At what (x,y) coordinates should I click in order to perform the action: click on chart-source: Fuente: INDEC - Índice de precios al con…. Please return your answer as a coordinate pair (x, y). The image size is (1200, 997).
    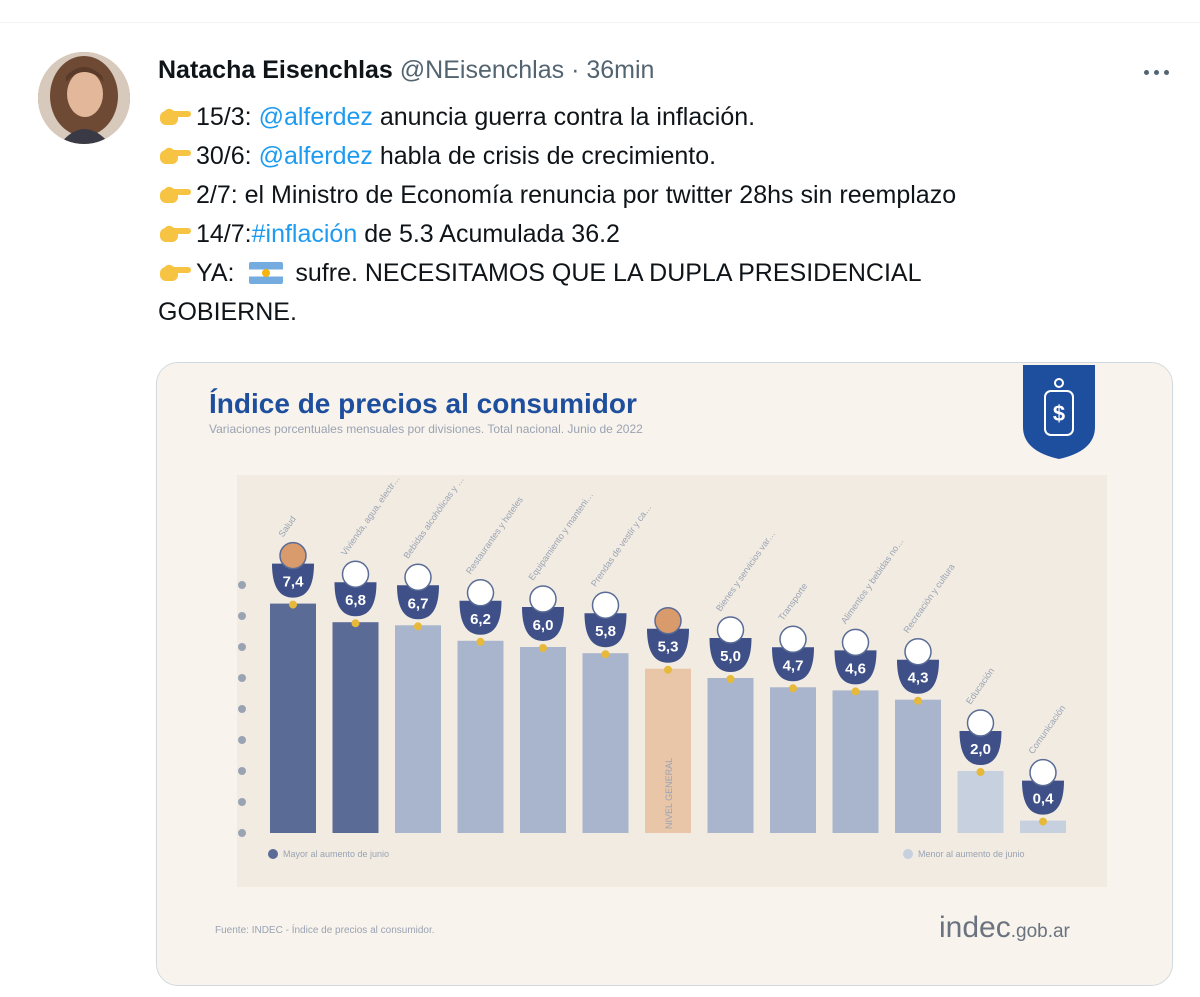
    Looking at the image, I should click on (325, 929).